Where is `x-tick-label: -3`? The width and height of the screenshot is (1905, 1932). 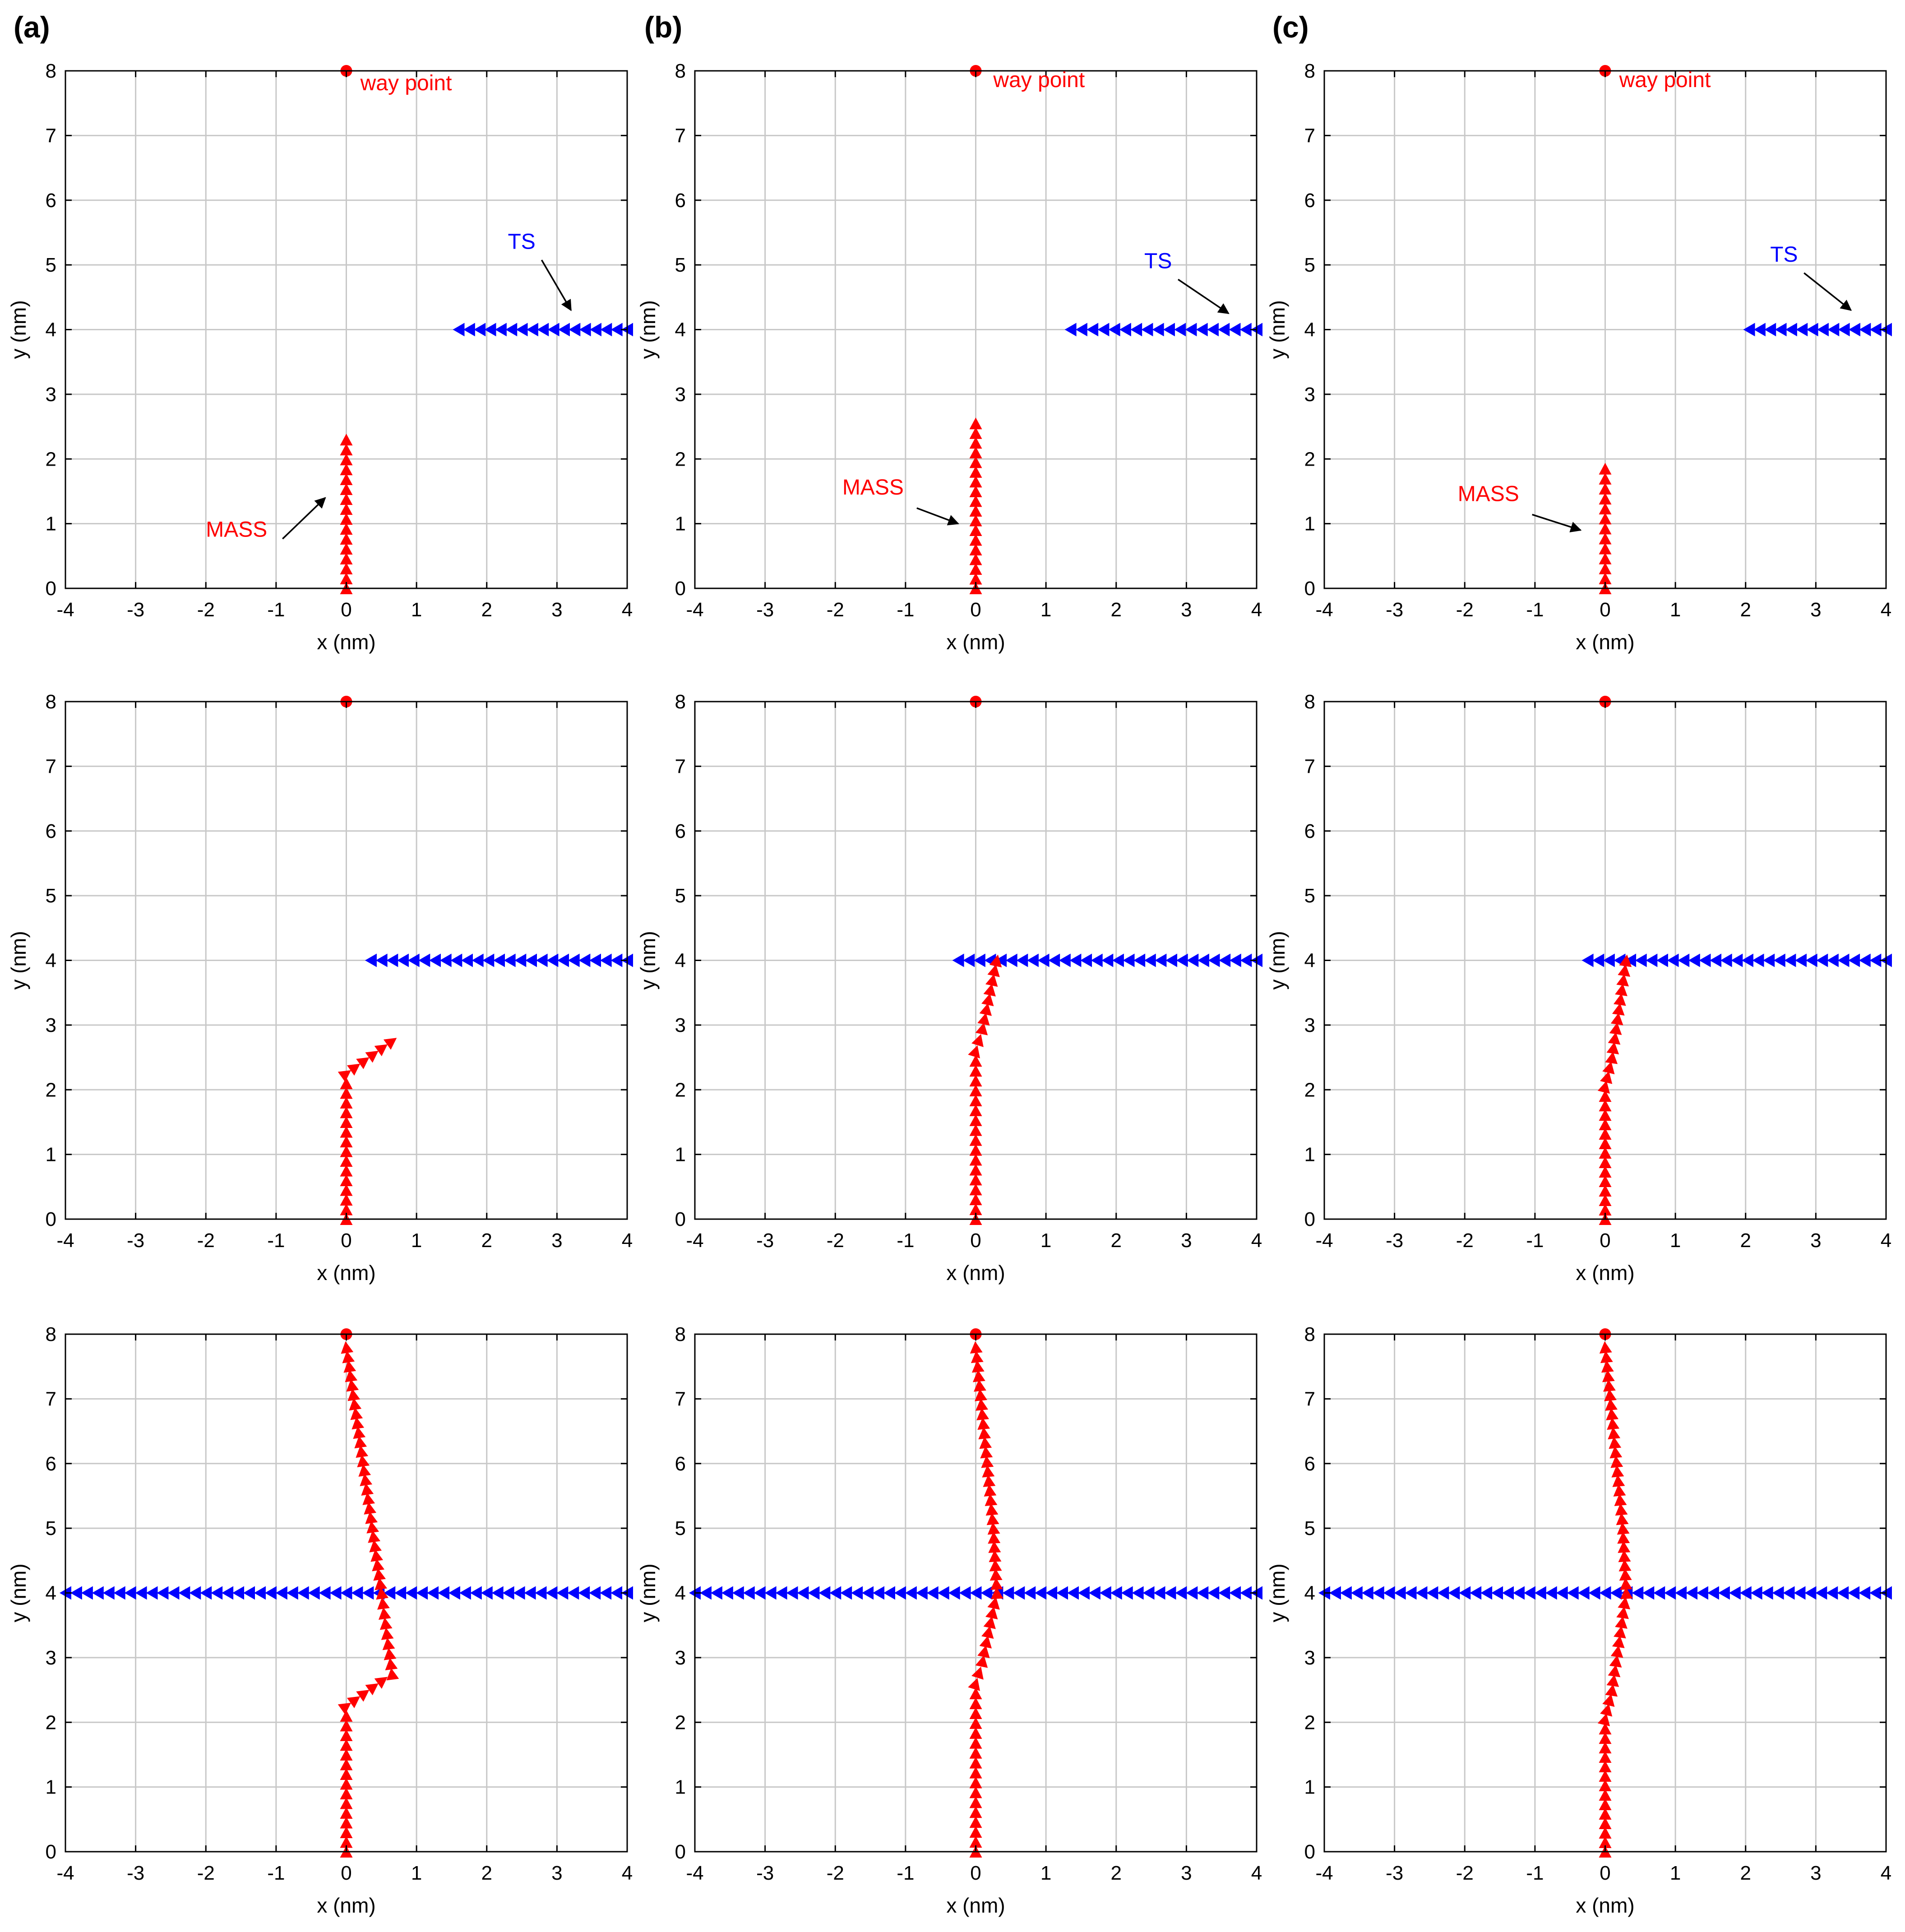
x-tick-label: -3 is located at coordinates (1394, 1873).